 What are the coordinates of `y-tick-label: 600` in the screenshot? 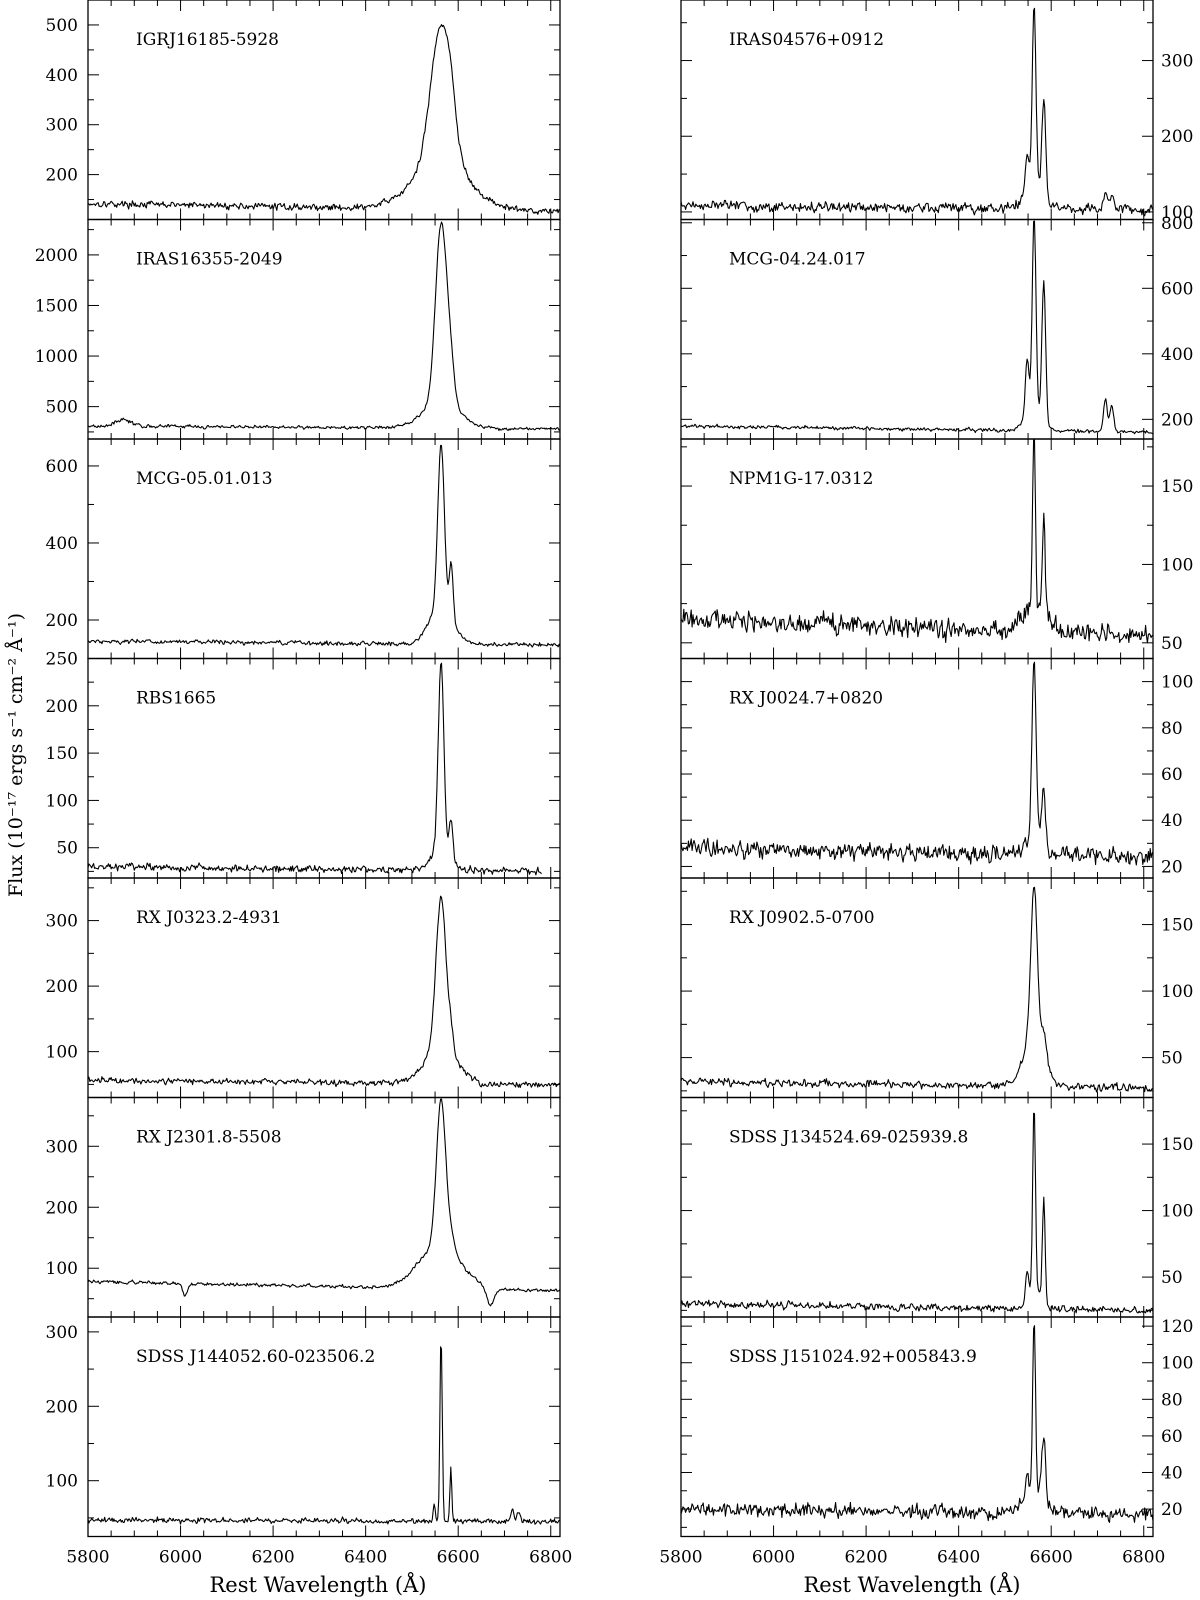 It's located at (1177, 289).